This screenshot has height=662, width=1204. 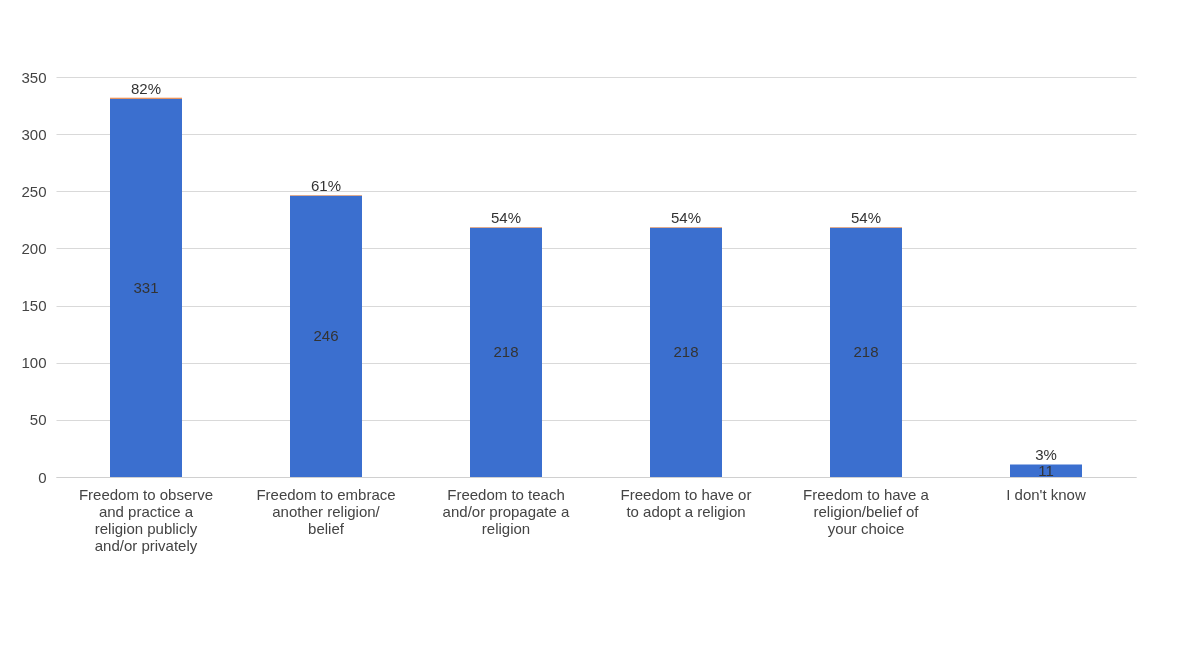 What do you see at coordinates (146, 88) in the screenshot?
I see `data-label: 82%` at bounding box center [146, 88].